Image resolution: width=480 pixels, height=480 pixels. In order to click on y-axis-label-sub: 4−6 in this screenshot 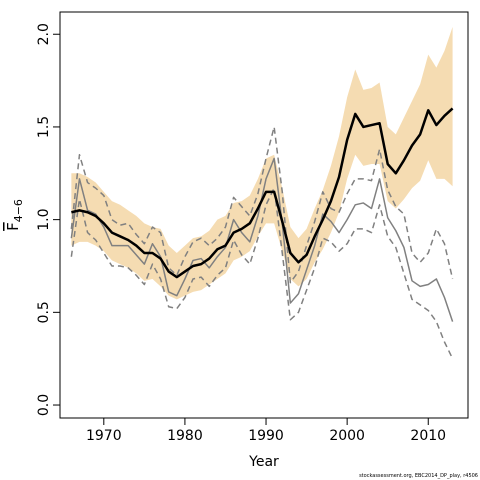, I will do `click(18, 210)`.